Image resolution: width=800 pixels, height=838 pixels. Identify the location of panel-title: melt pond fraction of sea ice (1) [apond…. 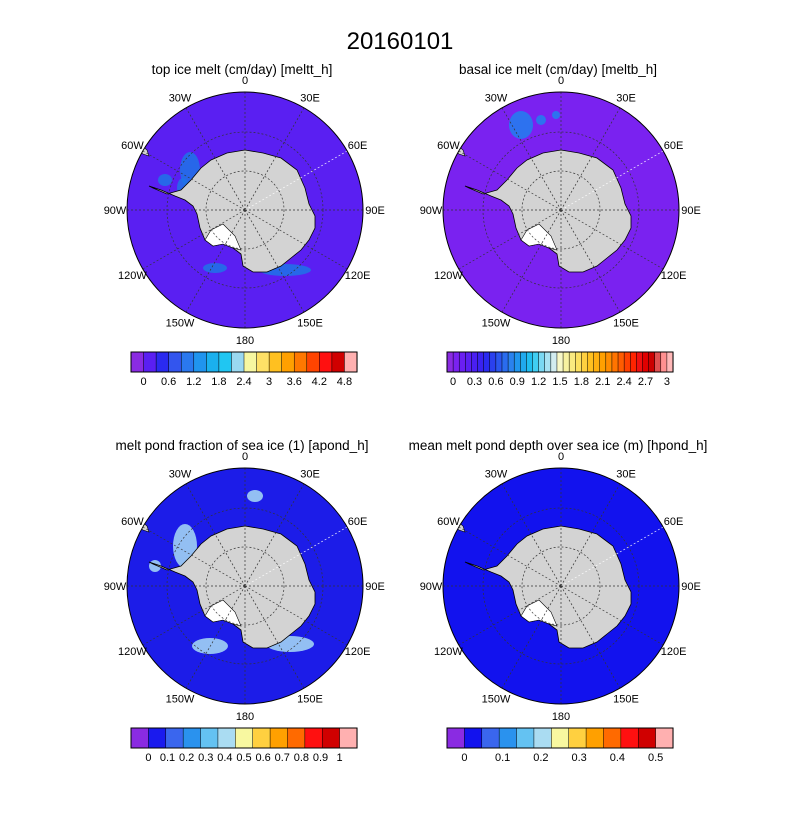
(242, 445).